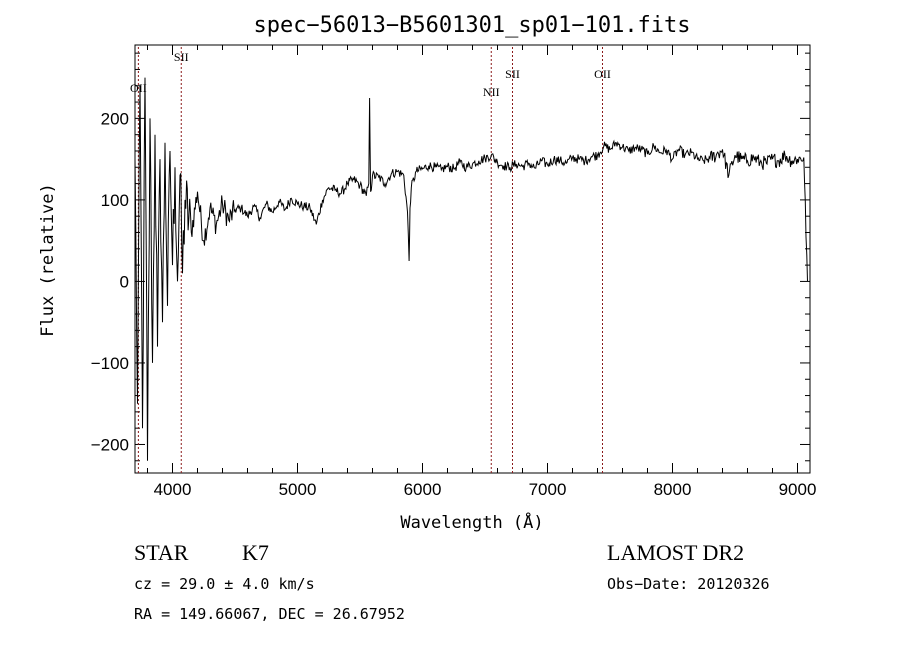 The width and height of the screenshot is (900, 649). Describe the element at coordinates (161, 552) in the screenshot. I see `object-class: STAR` at that location.